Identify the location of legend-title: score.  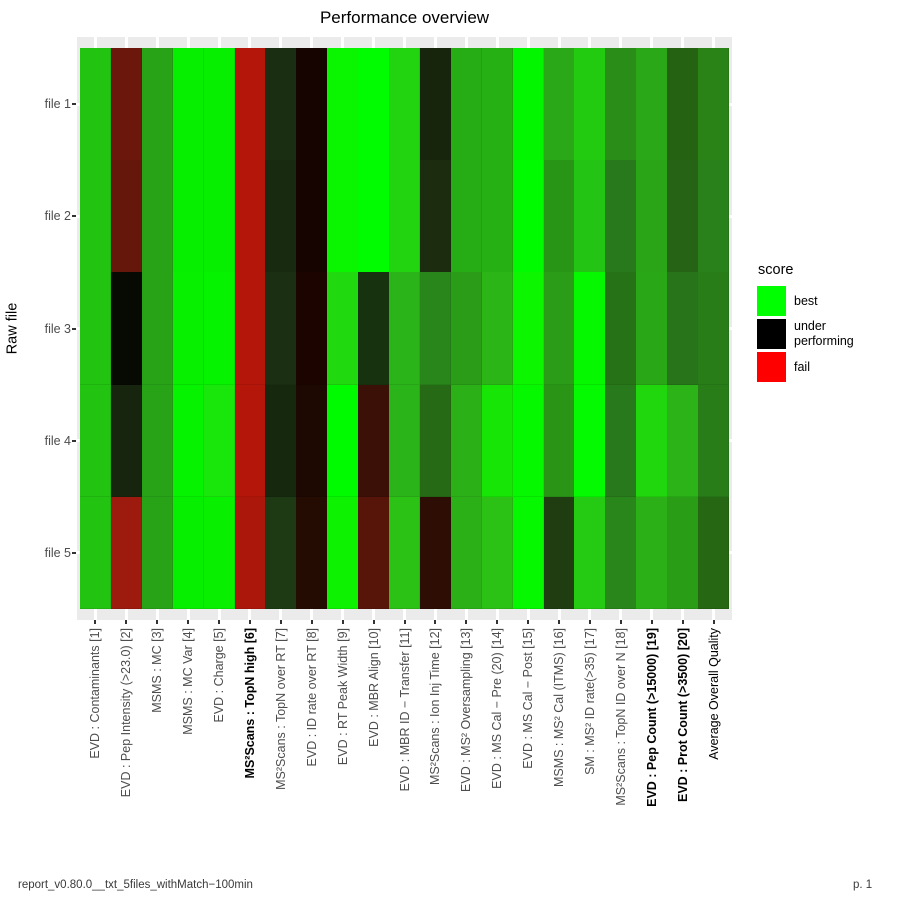
(776, 270).